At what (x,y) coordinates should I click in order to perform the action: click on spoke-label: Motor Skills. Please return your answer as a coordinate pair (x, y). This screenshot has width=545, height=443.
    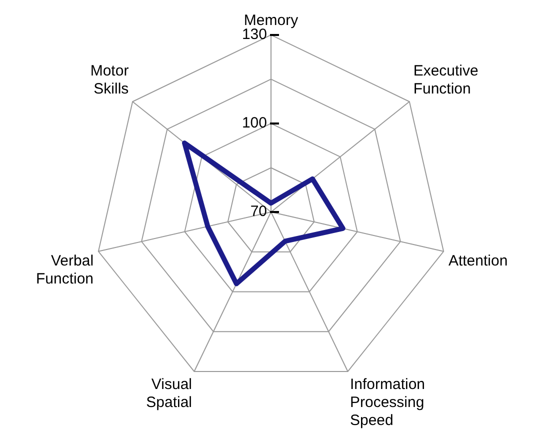
    Looking at the image, I should click on (109, 80).